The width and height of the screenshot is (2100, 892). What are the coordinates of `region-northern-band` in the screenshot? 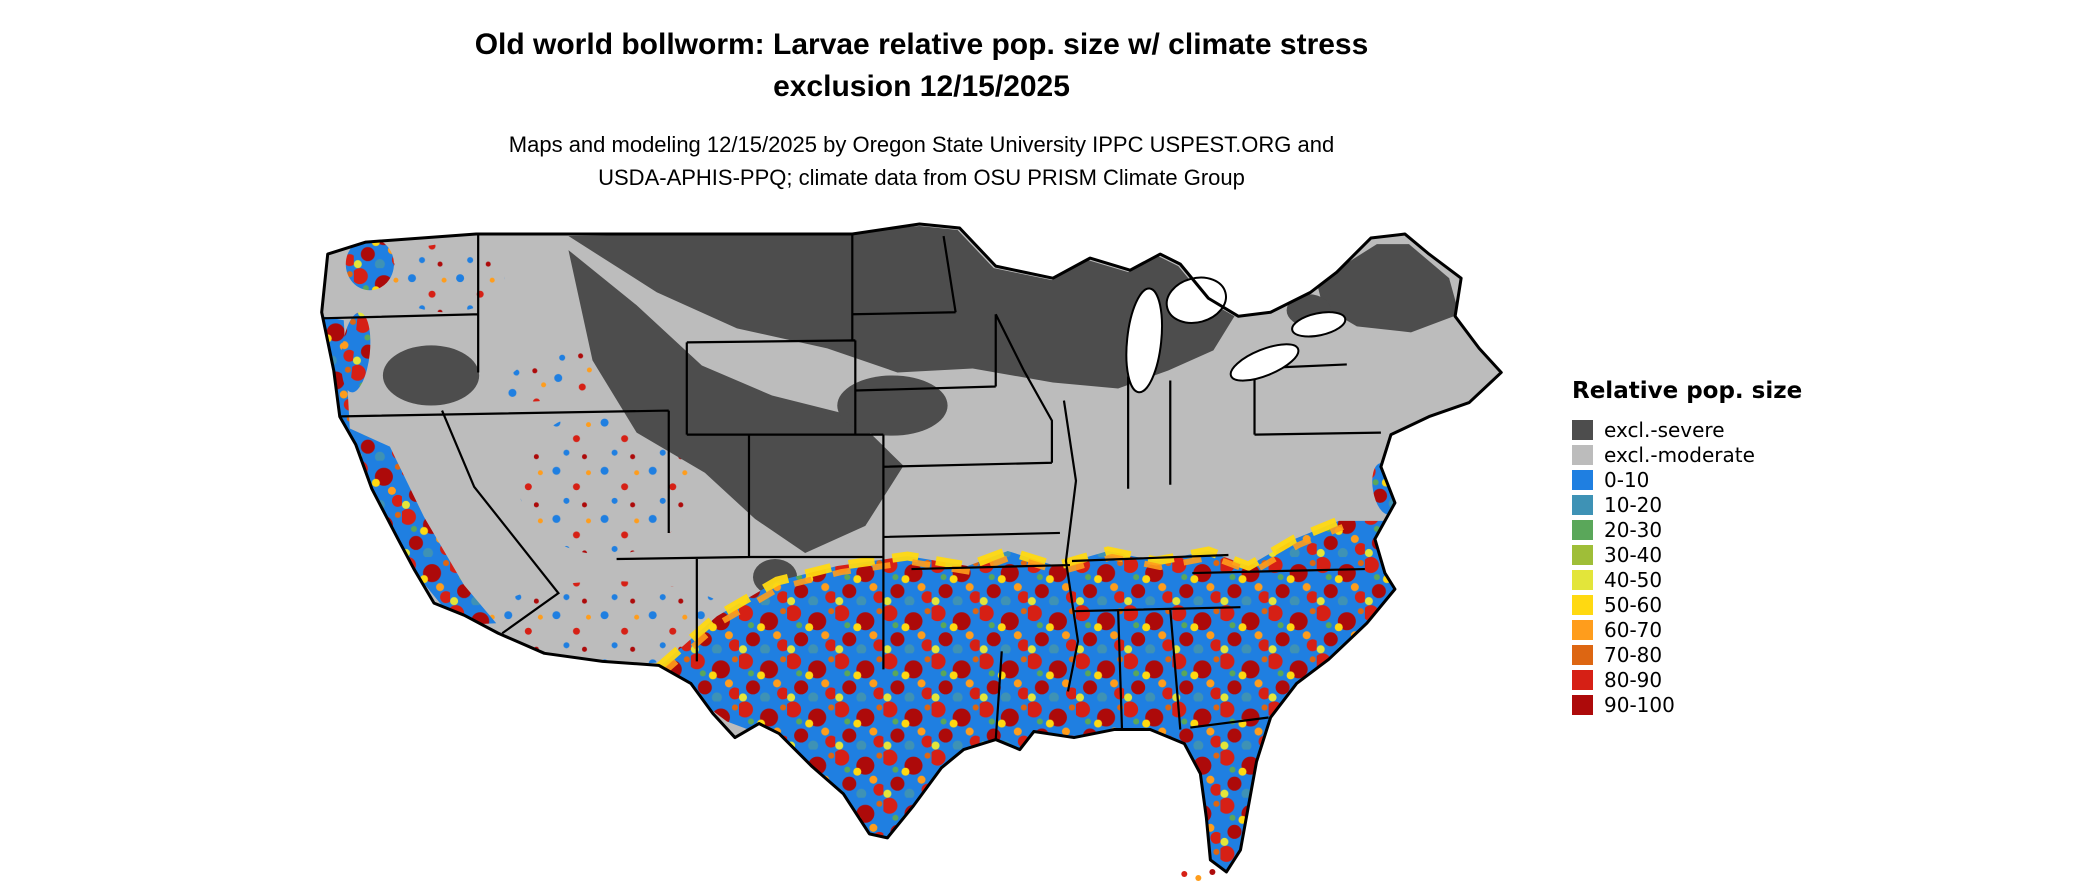 It's located at (901, 307).